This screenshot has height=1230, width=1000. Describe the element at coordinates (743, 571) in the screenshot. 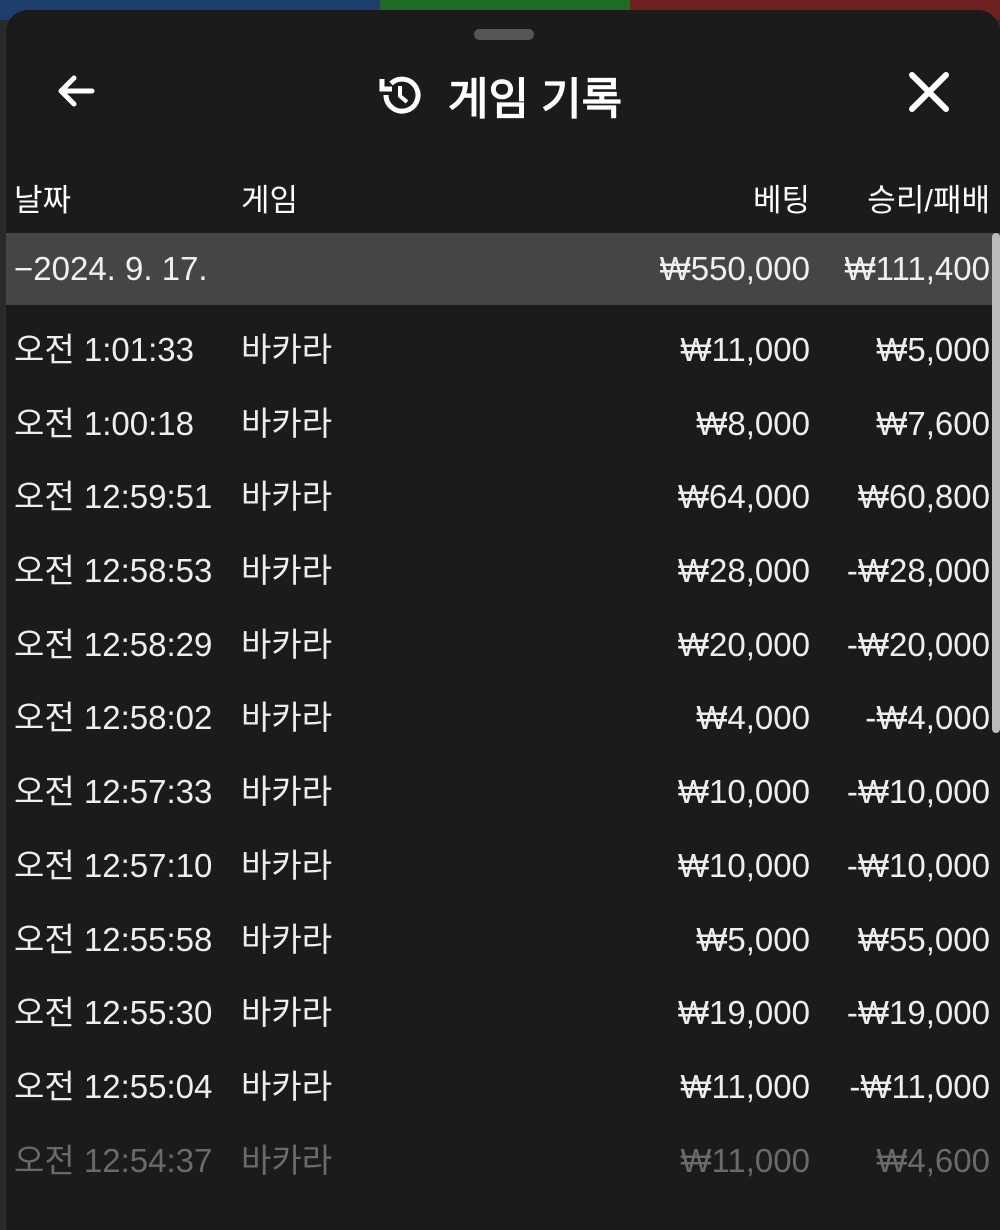

I see `row-bet: ₩28,000` at that location.